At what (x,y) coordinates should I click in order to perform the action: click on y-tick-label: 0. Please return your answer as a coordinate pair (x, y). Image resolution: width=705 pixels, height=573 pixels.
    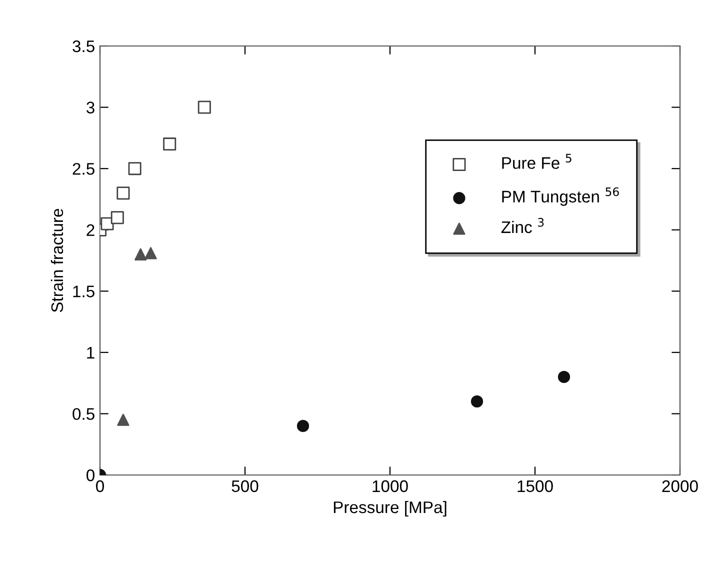
    Looking at the image, I should click on (90, 475).